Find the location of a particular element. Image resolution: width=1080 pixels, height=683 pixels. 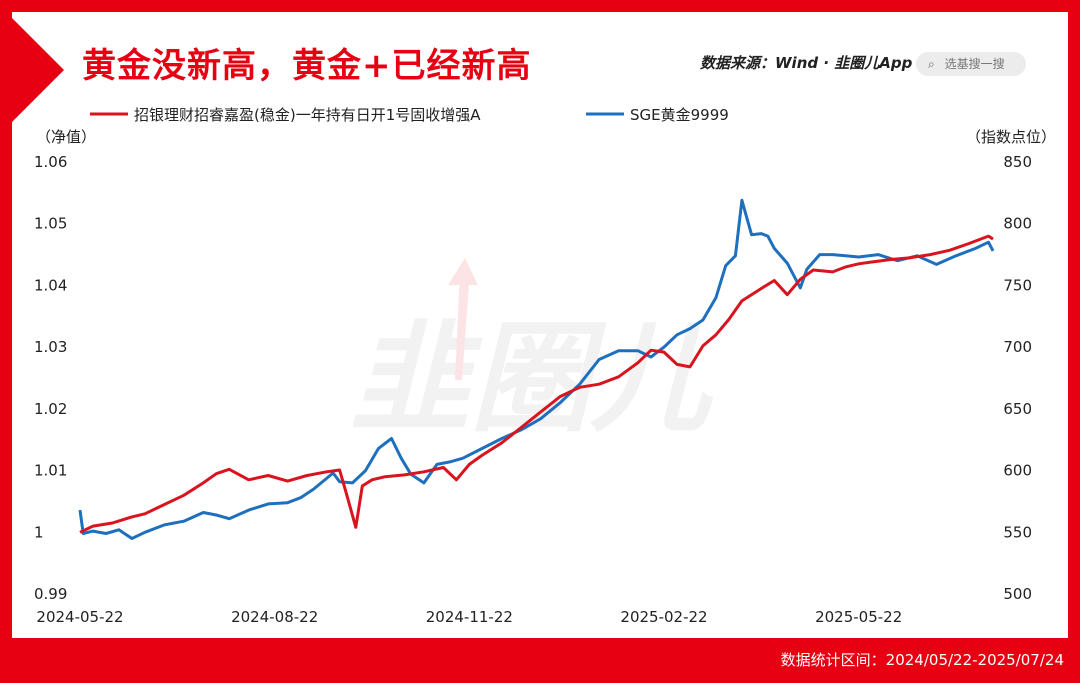

legend-label-fund: 招银理财招睿嘉盈(稳金)一年持有日开1号固收增强A is located at coordinates (307, 115).